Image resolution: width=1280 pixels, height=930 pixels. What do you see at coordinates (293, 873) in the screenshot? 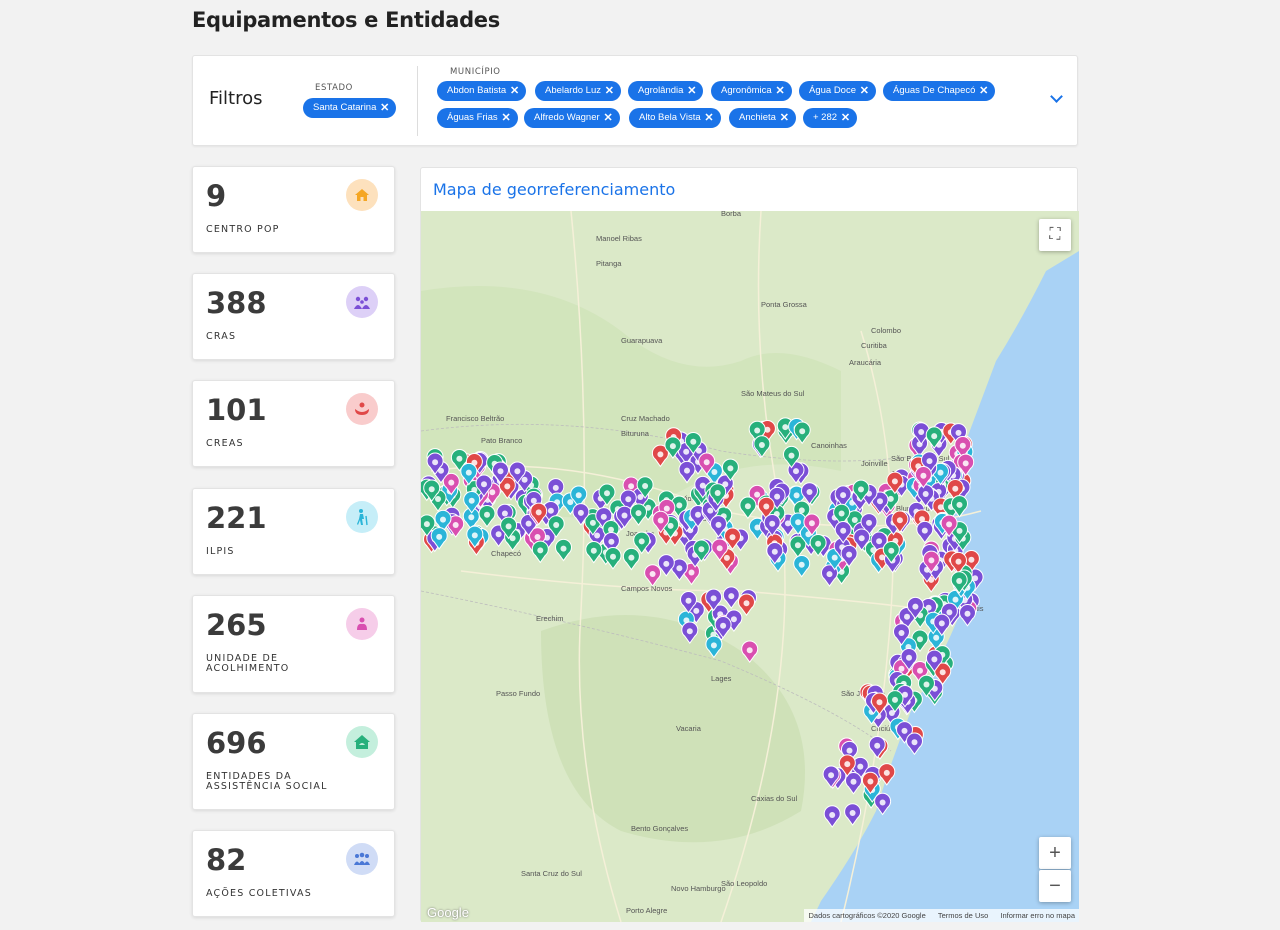
I see `stat-card-acoes-coletivas: 82 AÇÕES COLETIVAS` at bounding box center [293, 873].